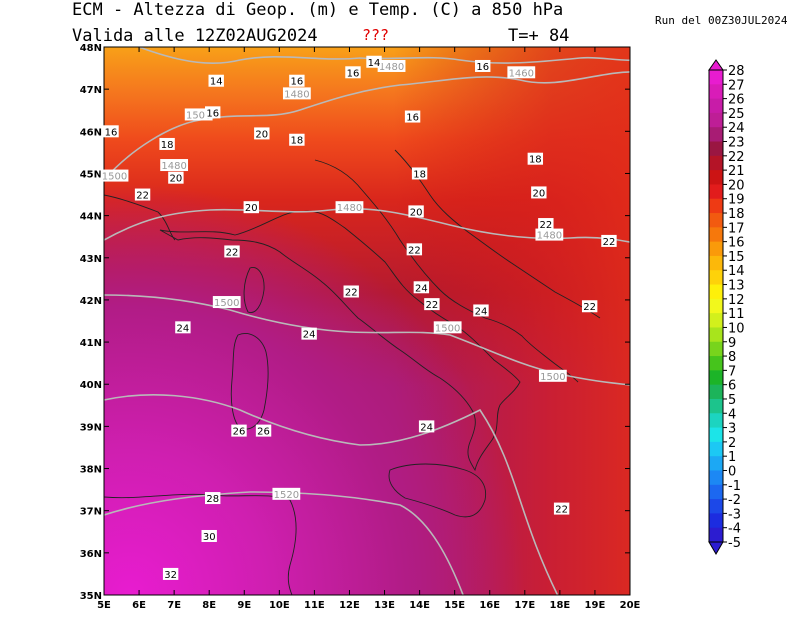 The width and height of the screenshot is (800, 618). What do you see at coordinates (139, 605) in the screenshot?
I see `lon-label: 6E` at bounding box center [139, 605].